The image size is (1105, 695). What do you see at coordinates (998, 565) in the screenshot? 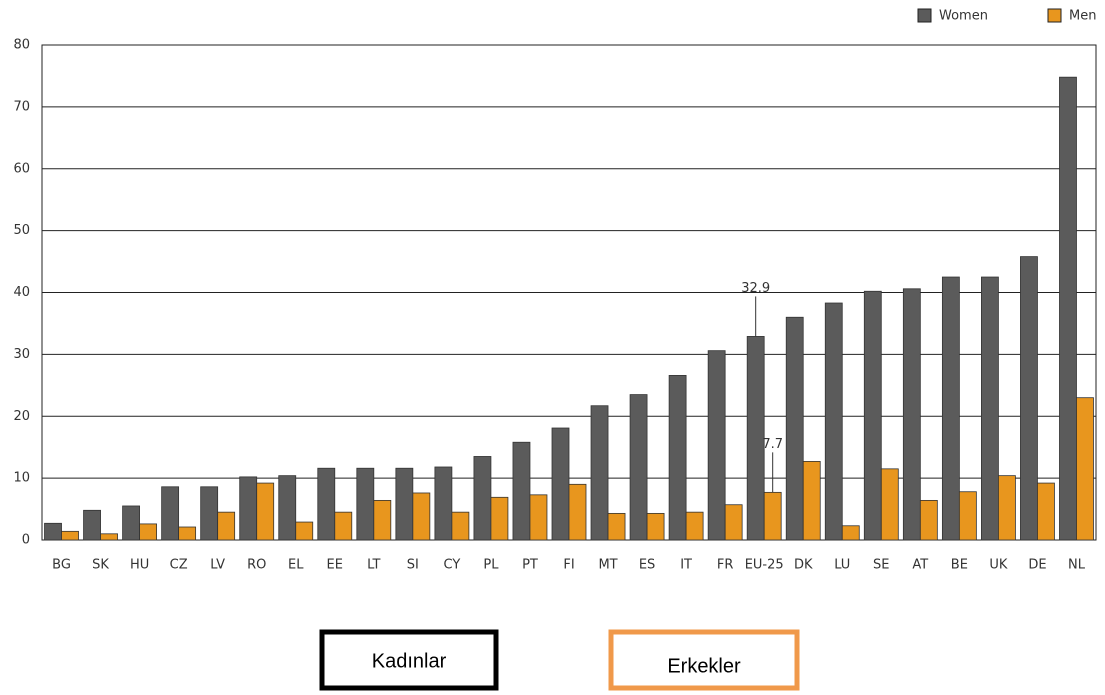
I see `x-tick-label: UK` at bounding box center [998, 565].